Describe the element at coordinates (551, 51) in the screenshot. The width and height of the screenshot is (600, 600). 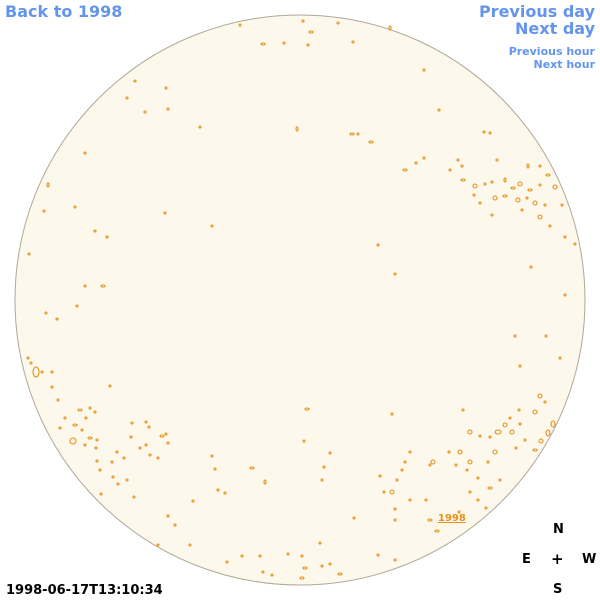
I see `previous-hour-link: Previous hour` at that location.